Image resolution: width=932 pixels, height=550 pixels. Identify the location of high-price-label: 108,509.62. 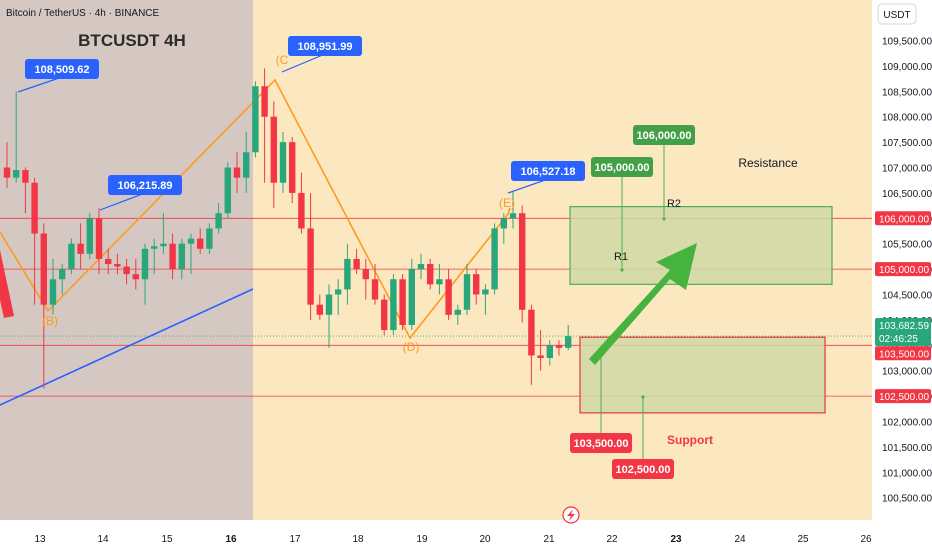
(62, 69).